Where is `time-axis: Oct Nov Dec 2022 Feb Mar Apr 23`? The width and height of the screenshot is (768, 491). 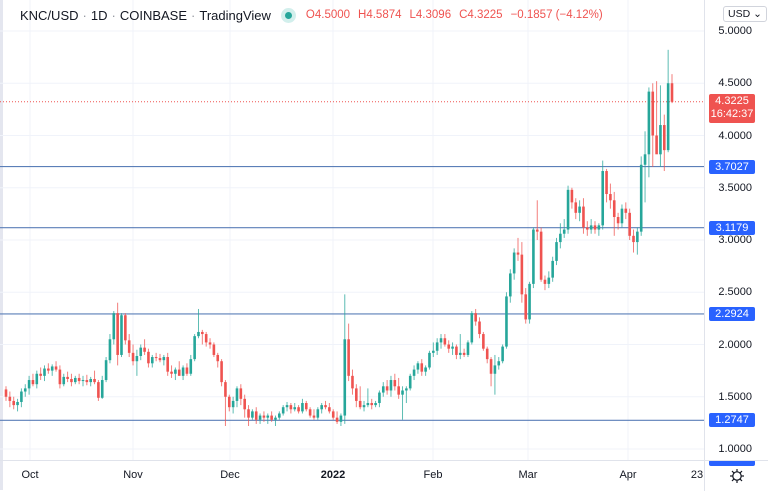
time-axis: Oct Nov Dec 2022 Feb Mar Apr 23 is located at coordinates (352, 475).